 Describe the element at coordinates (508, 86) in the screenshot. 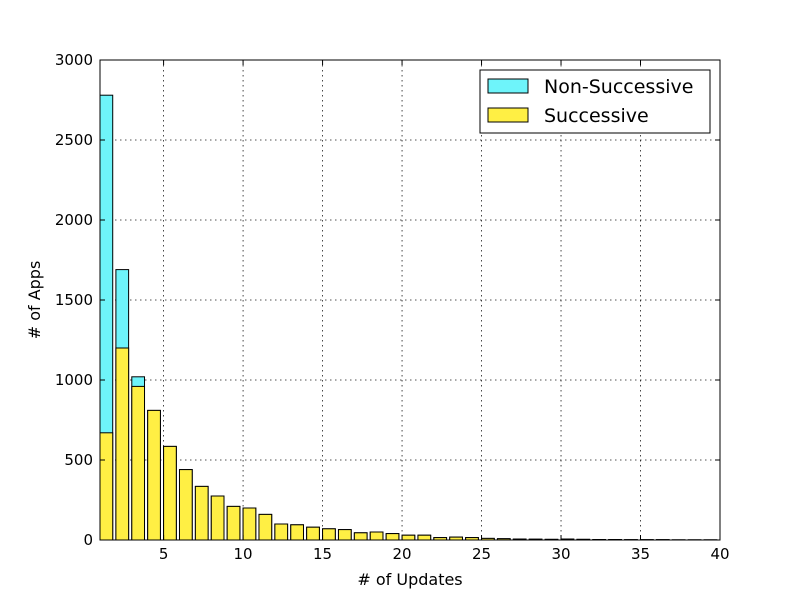

I see `legend-swatch-non-successive` at that location.